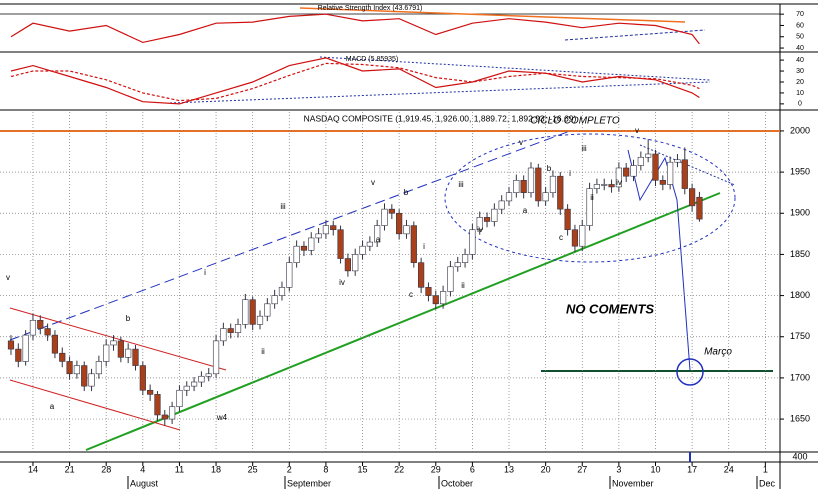 This screenshot has height=489, width=818. What do you see at coordinates (561, 237) in the screenshot?
I see `annotation: c` at bounding box center [561, 237].